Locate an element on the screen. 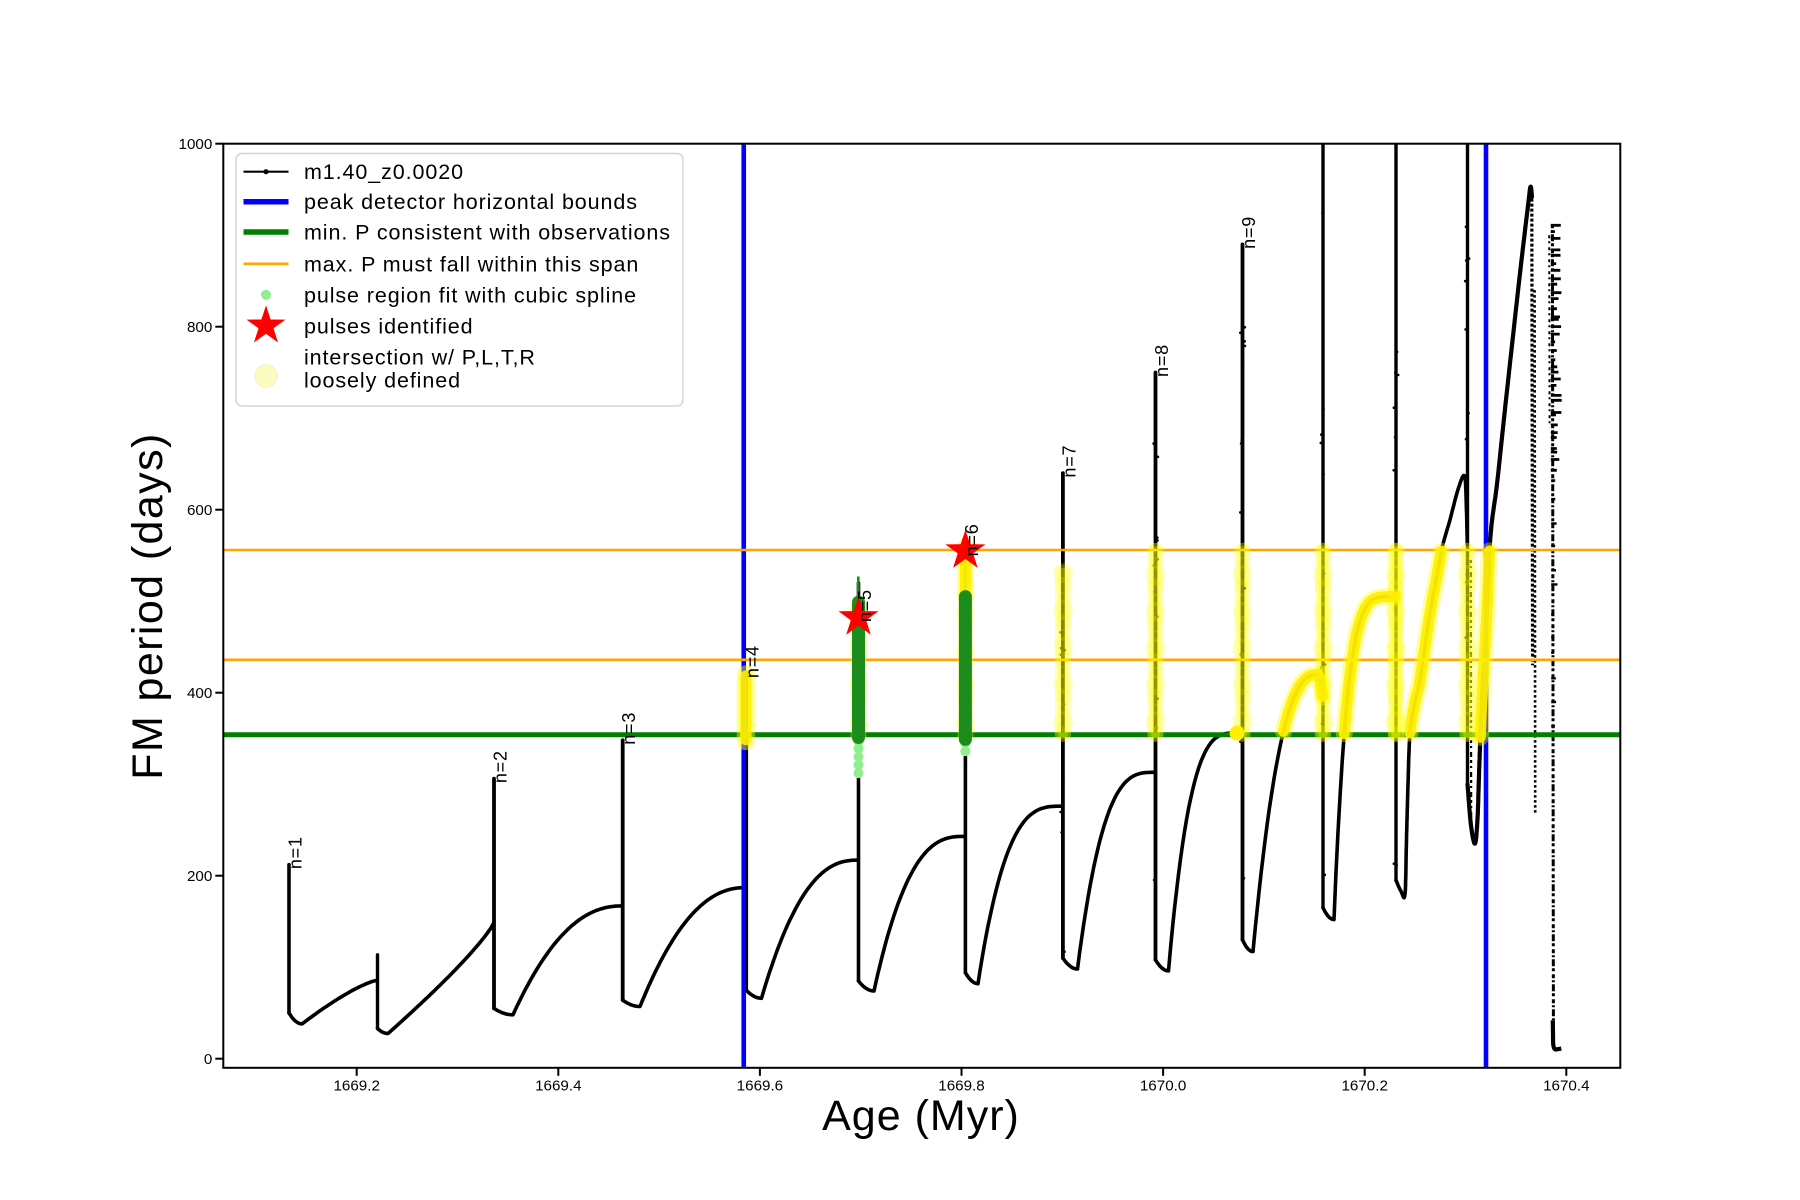  svg-text: 200 is located at coordinates (199, 876).